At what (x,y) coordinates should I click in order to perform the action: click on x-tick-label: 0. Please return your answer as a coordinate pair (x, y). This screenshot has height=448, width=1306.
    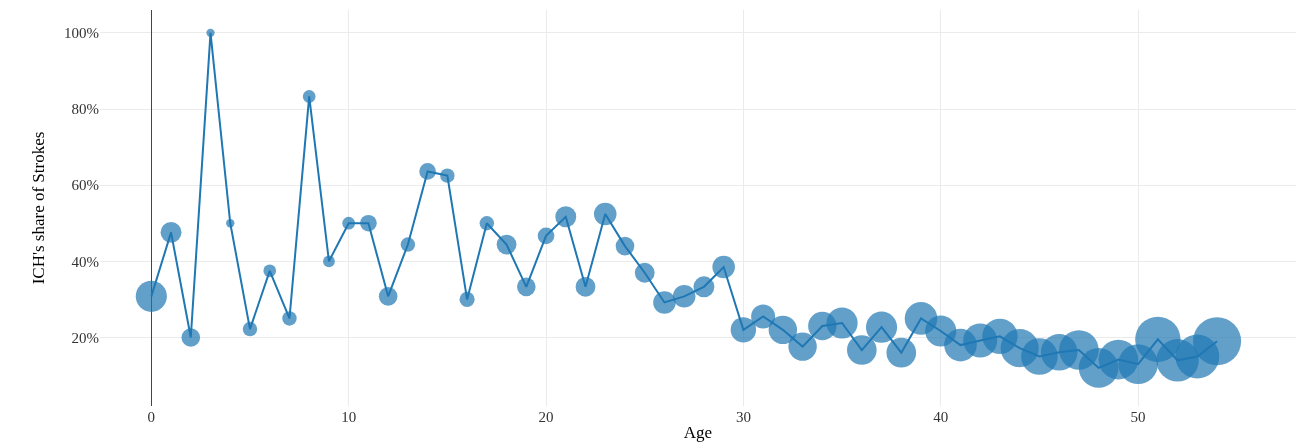
    Looking at the image, I should click on (151, 417).